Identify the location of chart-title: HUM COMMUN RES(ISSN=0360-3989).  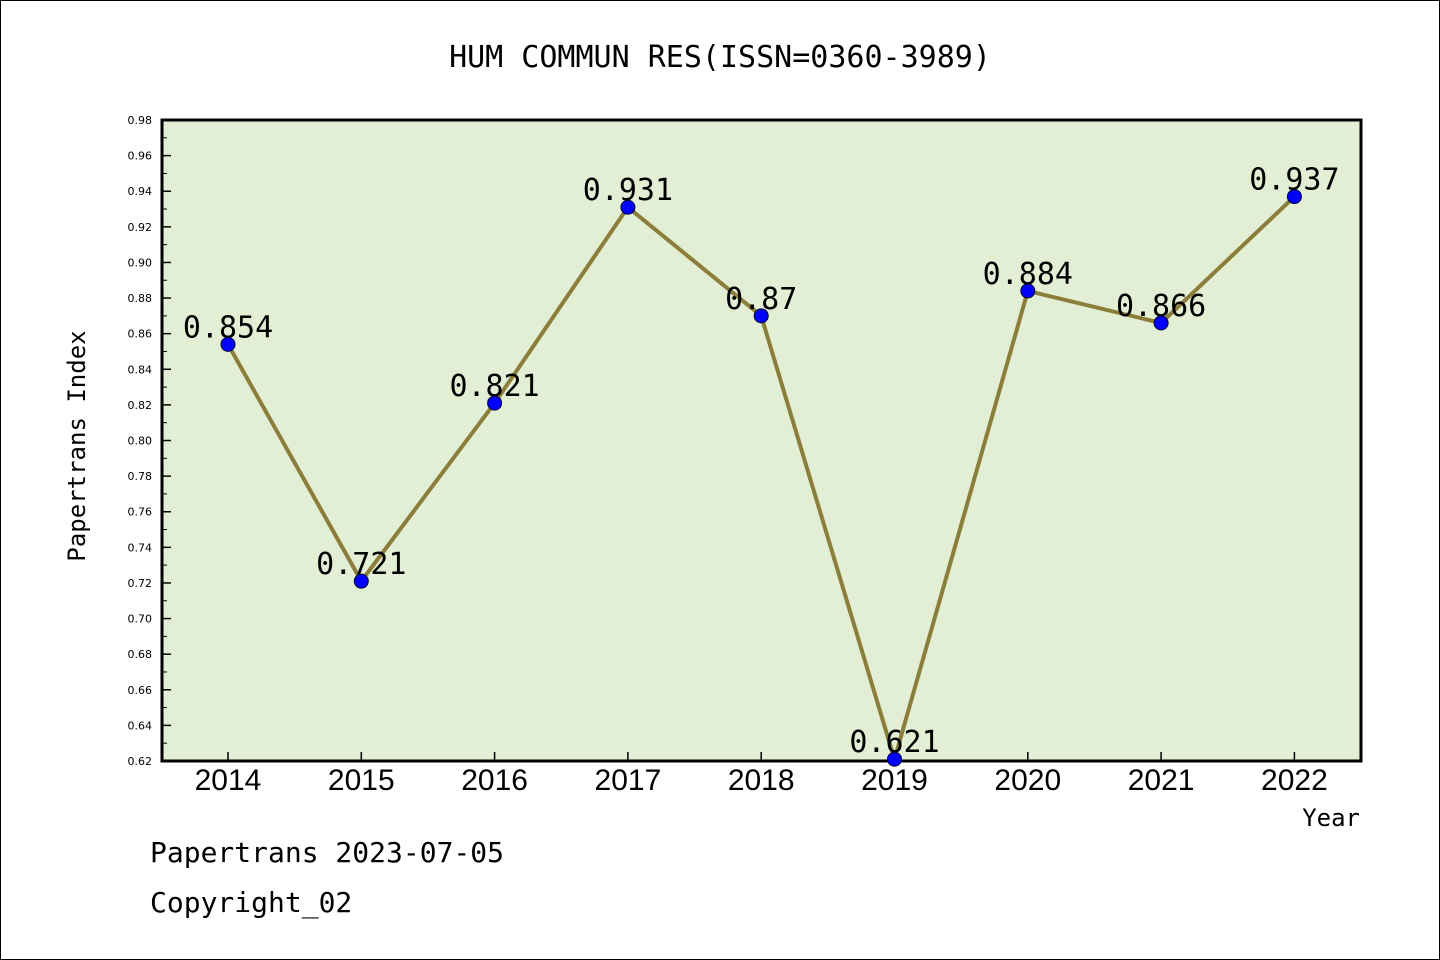
(720, 57).